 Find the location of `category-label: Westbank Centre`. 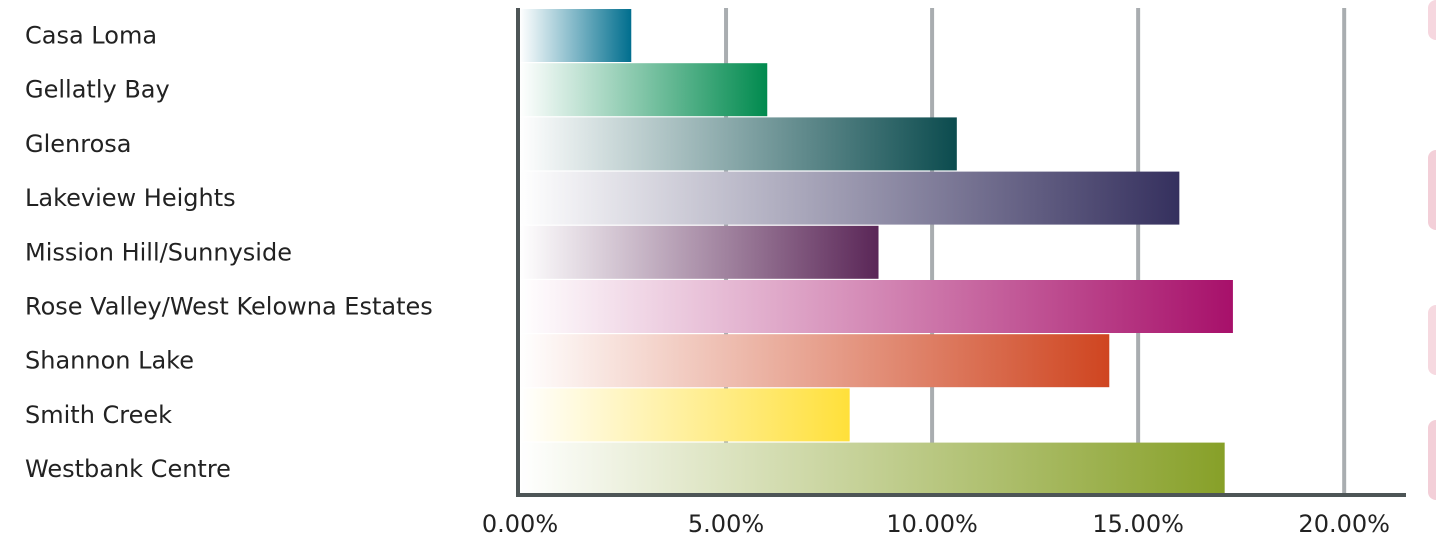

category-label: Westbank Centre is located at coordinates (128, 469).